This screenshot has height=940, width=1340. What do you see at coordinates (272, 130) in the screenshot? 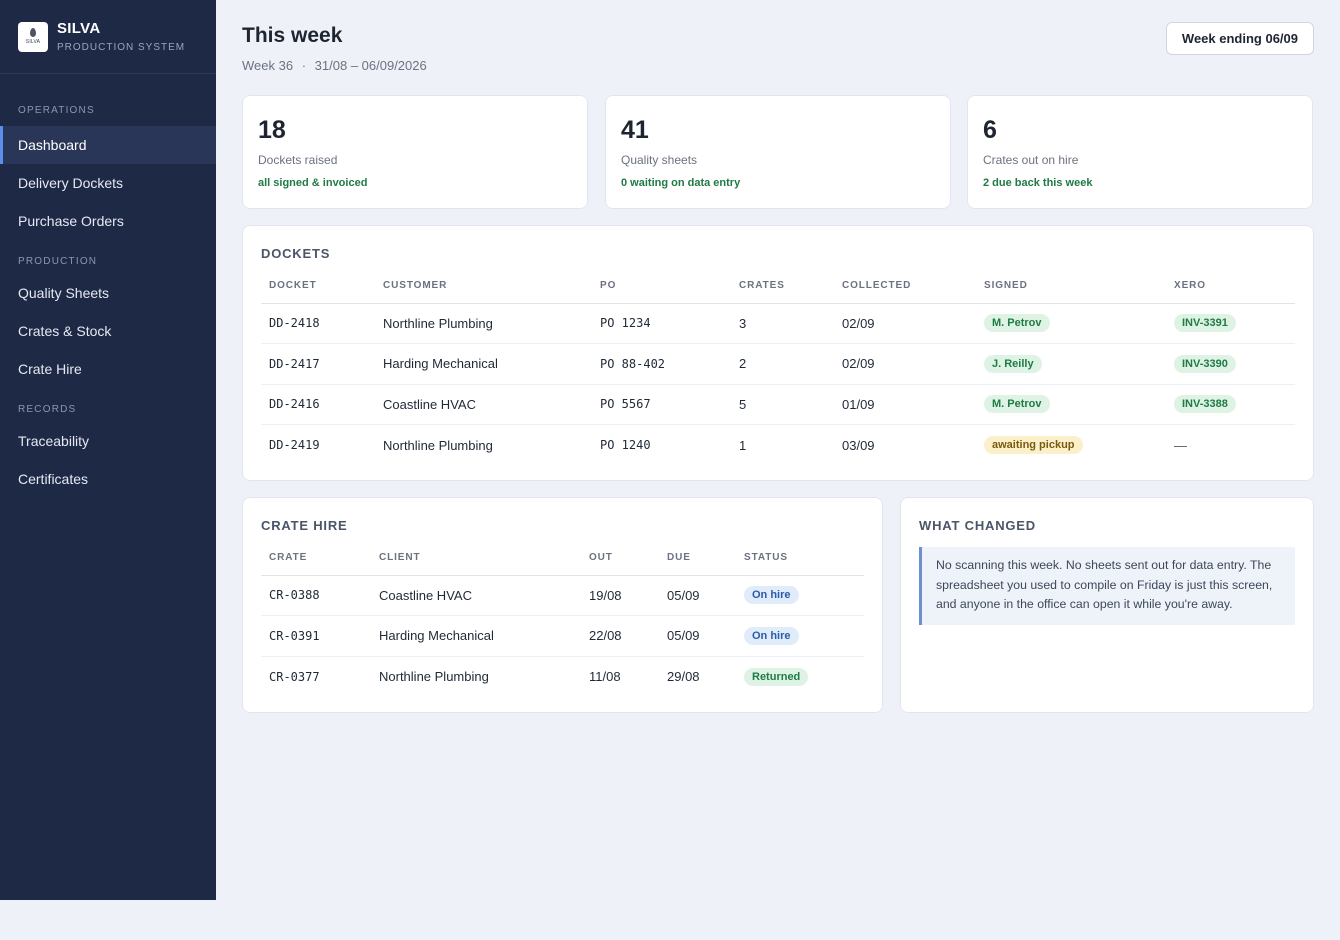
I see `kpi-value: 18` at bounding box center [272, 130].